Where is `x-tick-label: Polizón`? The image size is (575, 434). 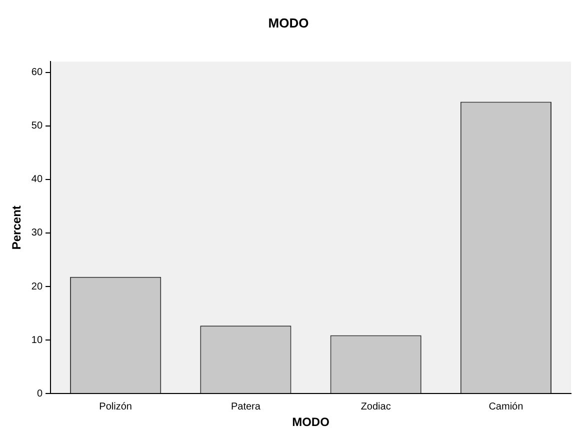 x-tick-label: Polizón is located at coordinates (115, 406).